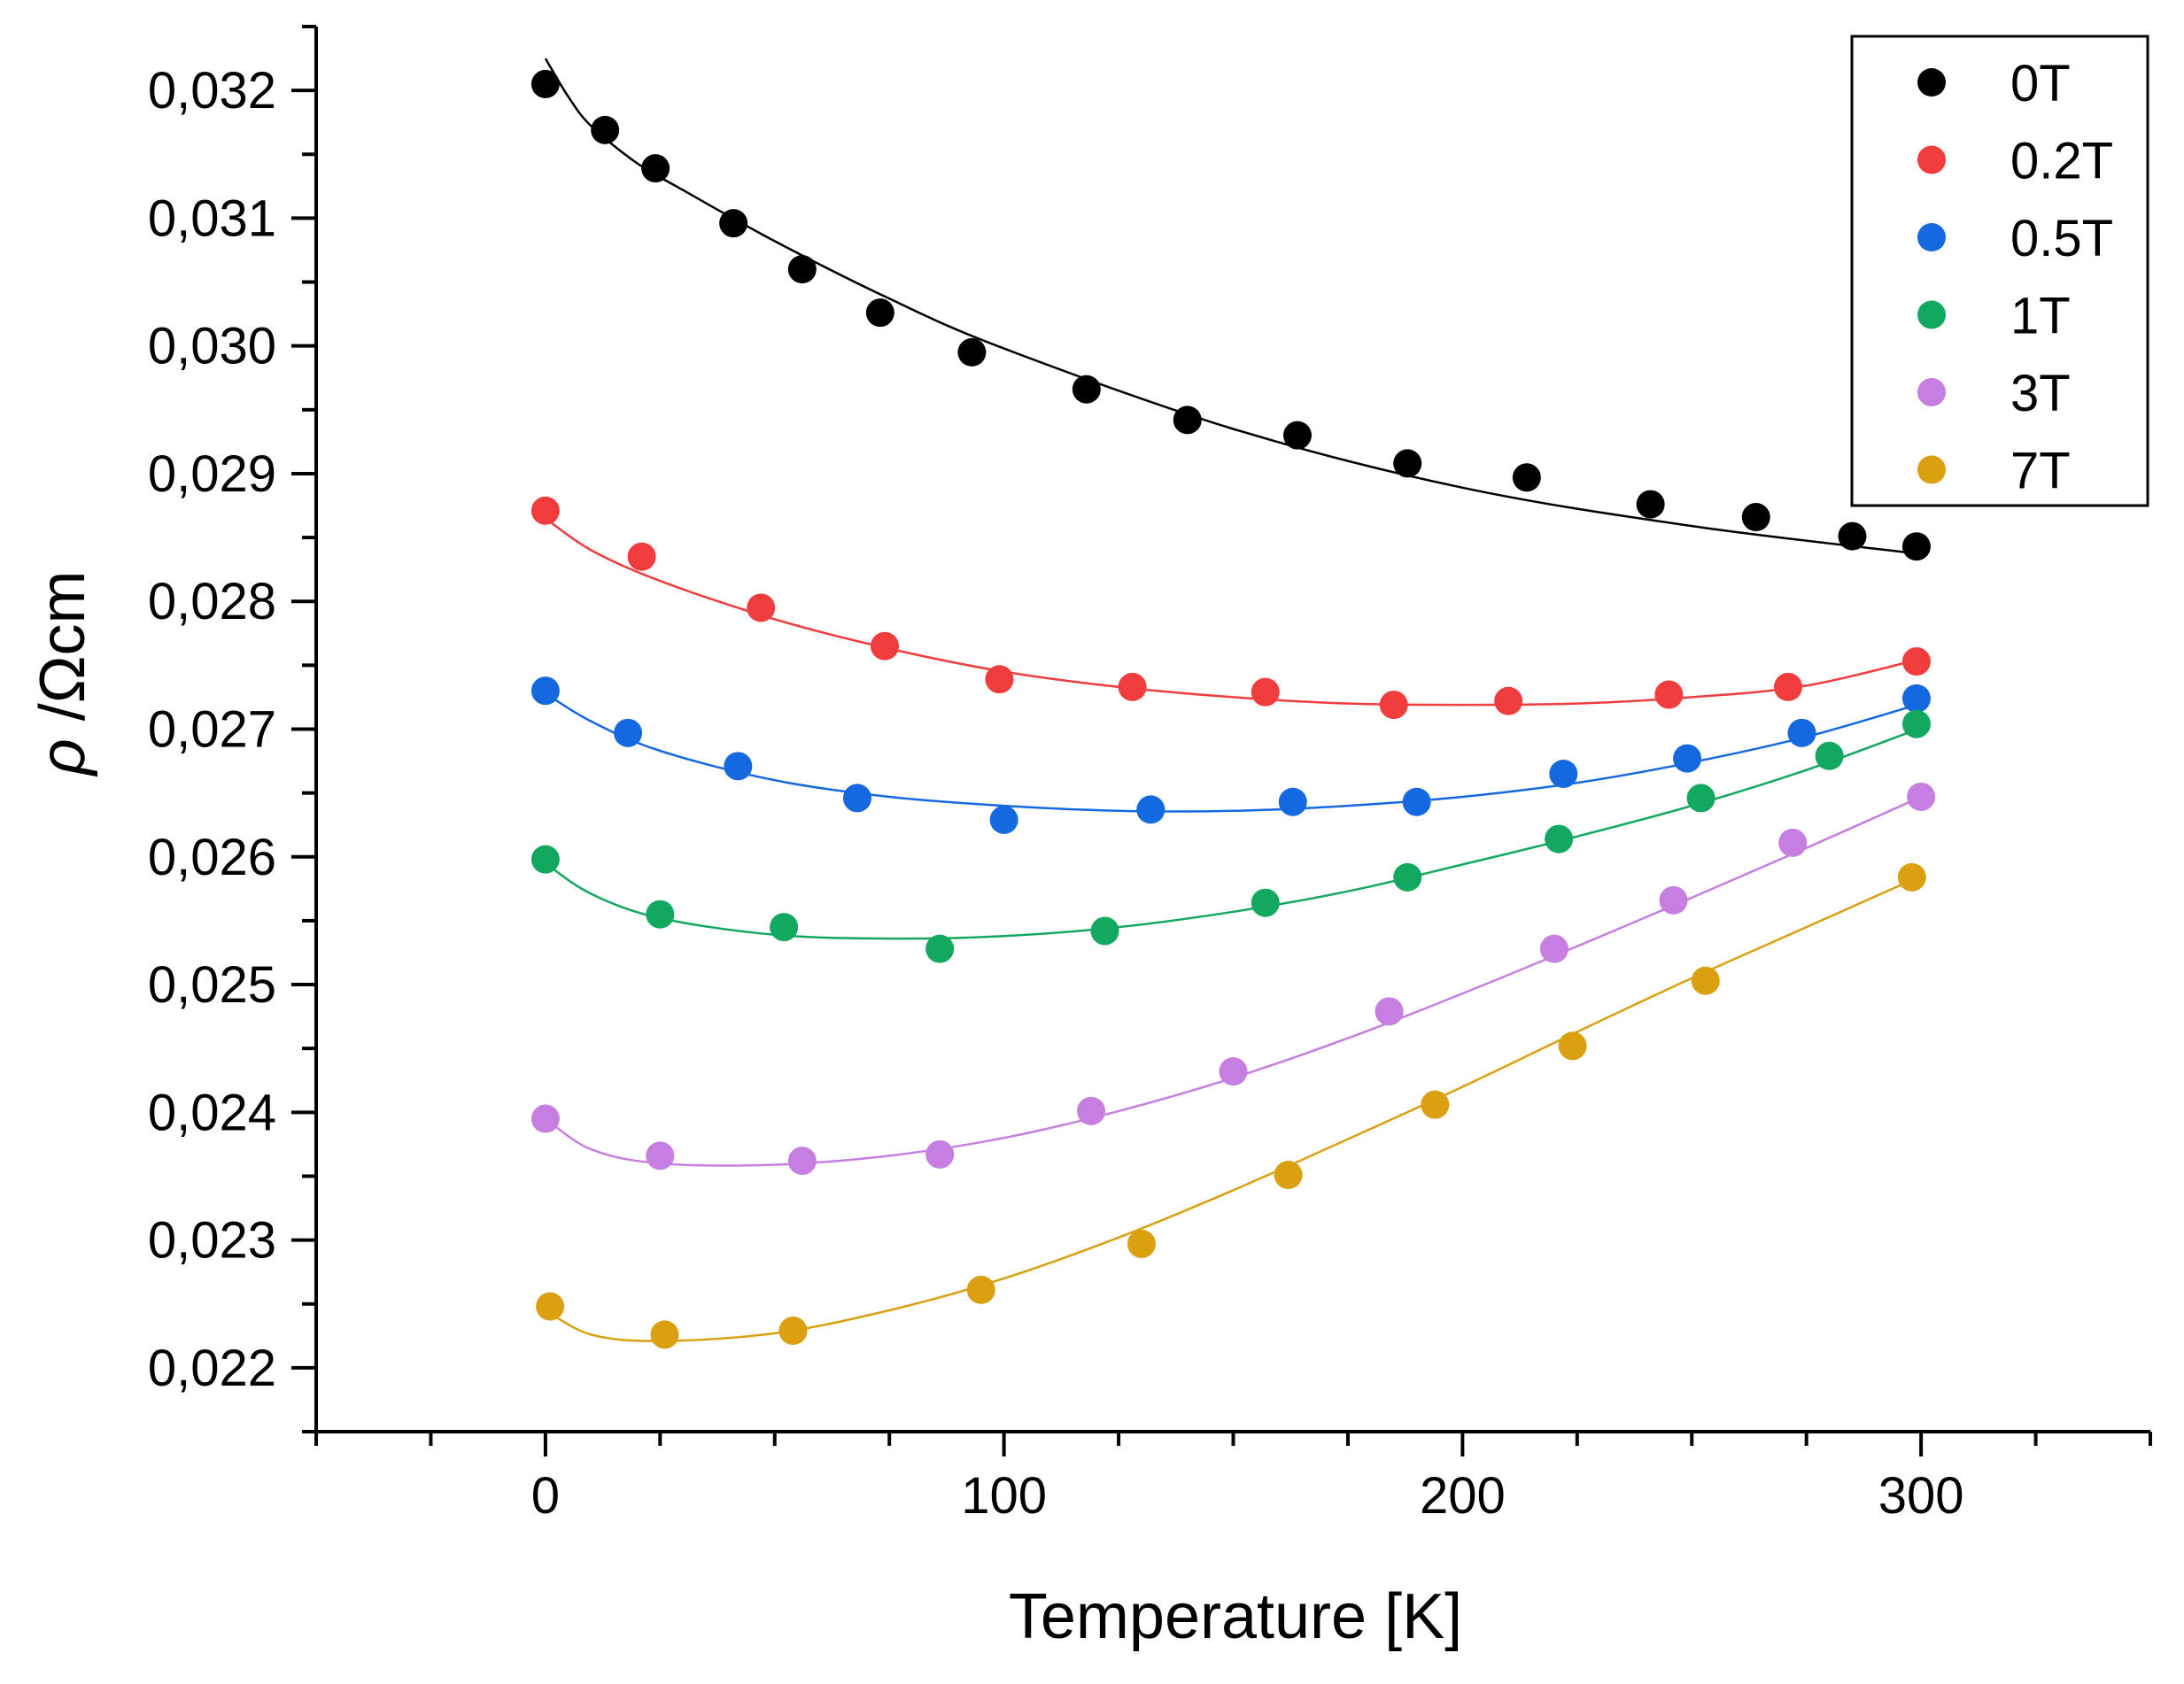 This screenshot has height=1684, width=2184. What do you see at coordinates (212, 602) in the screenshot?
I see `y-tick-label: 0,028` at bounding box center [212, 602].